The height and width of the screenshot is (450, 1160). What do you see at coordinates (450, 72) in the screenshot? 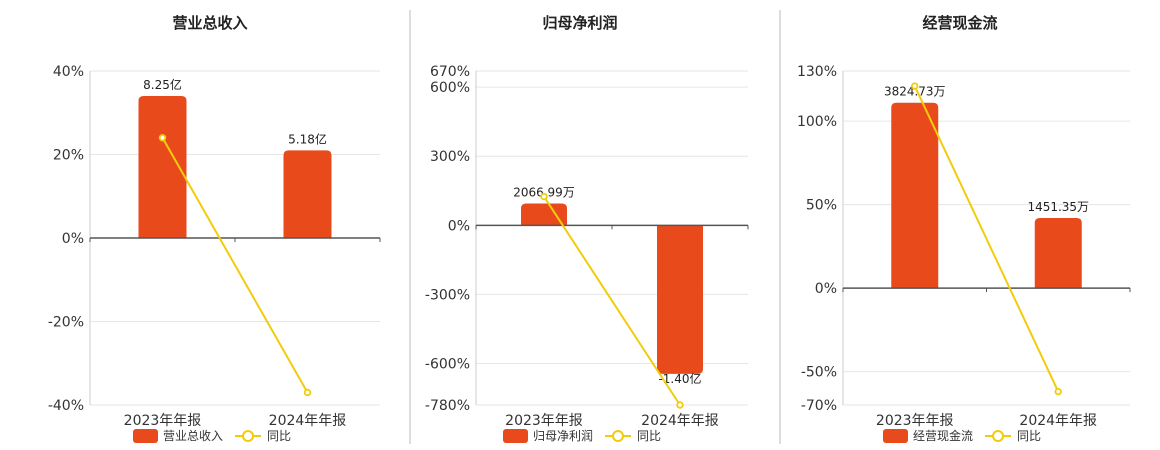
I see `y-tick-label: 670%` at bounding box center [450, 72].